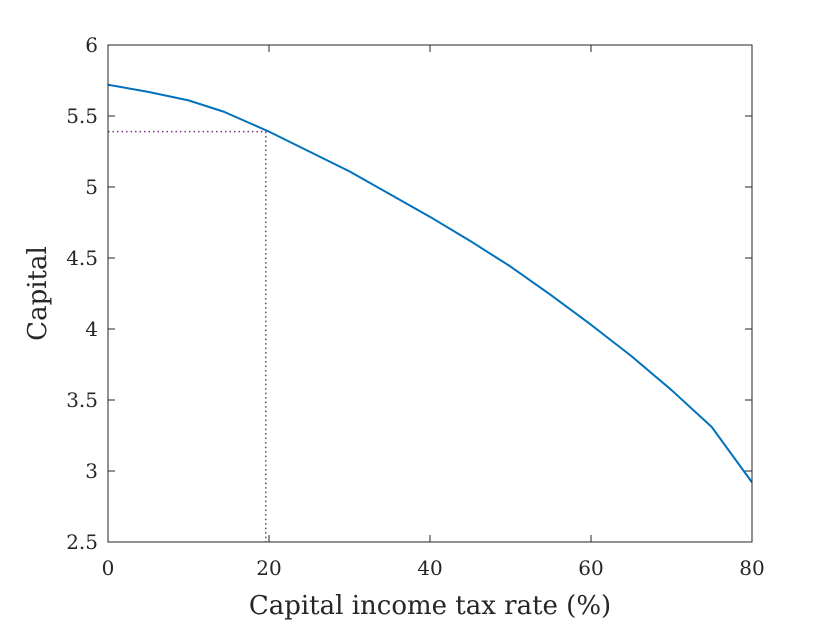  I want to click on y-tick-label: 2.5, so click(82, 542).